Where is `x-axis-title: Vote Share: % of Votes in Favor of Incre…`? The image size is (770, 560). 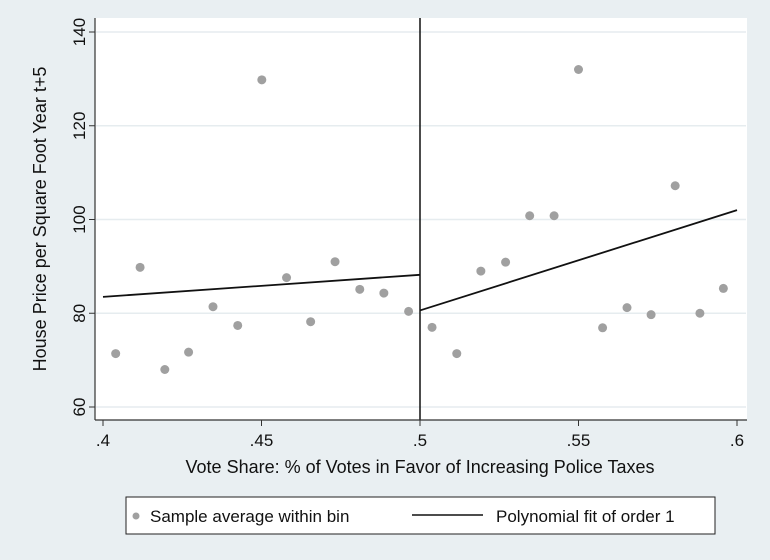 x-axis-title: Vote Share: % of Votes in Favor of Incre… is located at coordinates (420, 467).